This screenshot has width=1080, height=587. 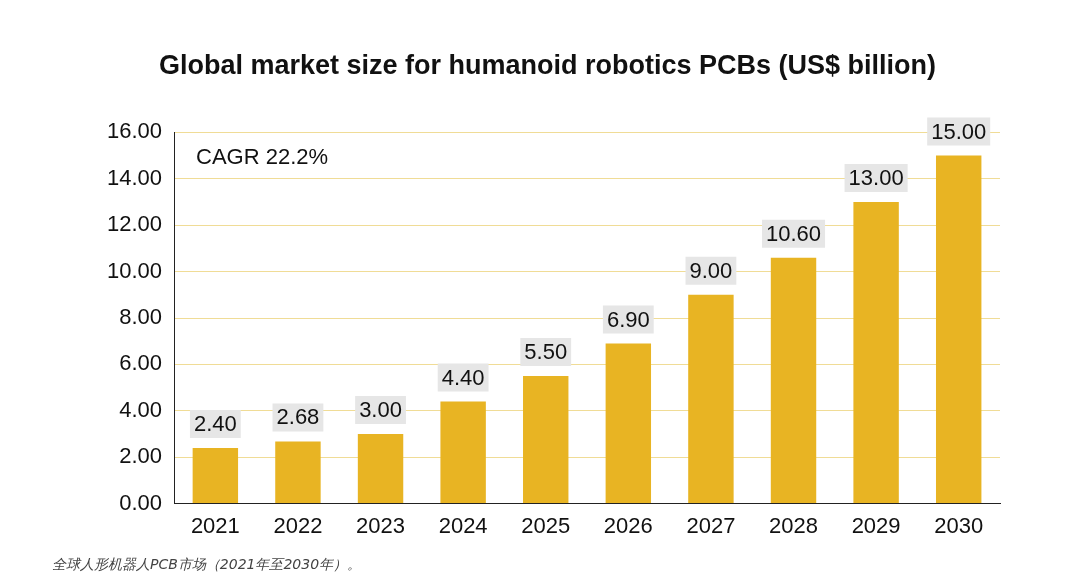 What do you see at coordinates (380, 410) in the screenshot?
I see `data-label: 3.00` at bounding box center [380, 410].